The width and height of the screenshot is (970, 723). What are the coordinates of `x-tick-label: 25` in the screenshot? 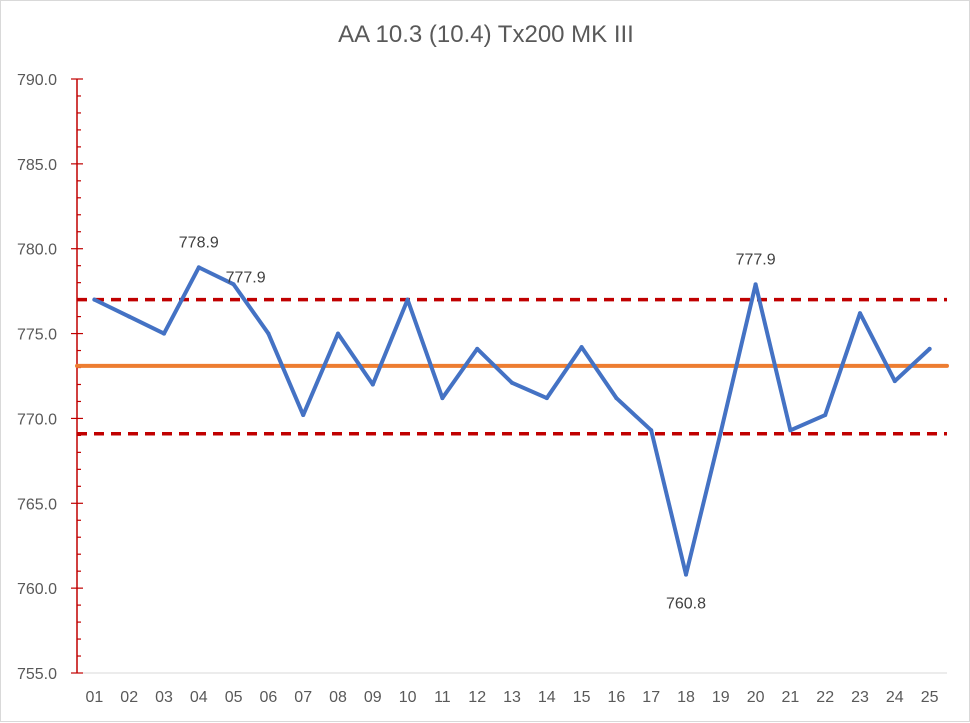 It's located at (930, 697).